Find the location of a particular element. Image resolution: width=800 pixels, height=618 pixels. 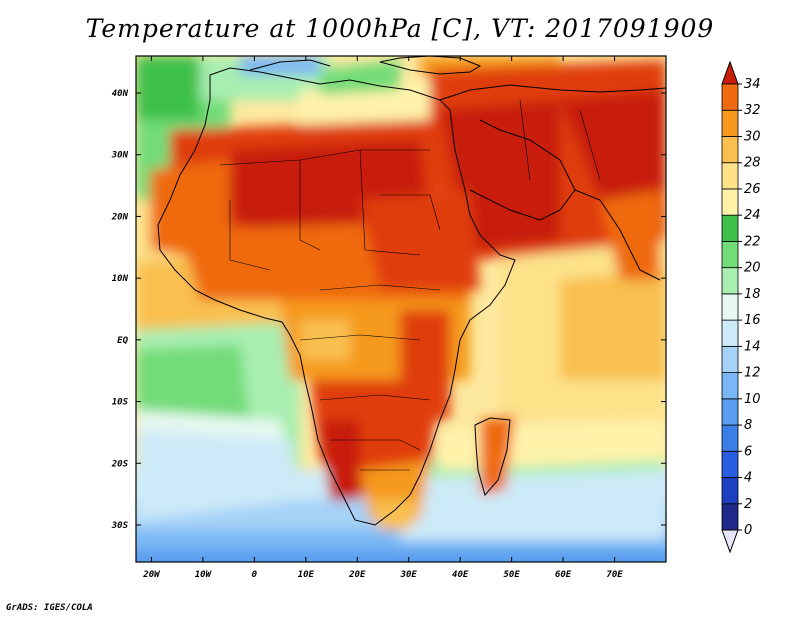

colorbar-label: 10 is located at coordinates (752, 399).